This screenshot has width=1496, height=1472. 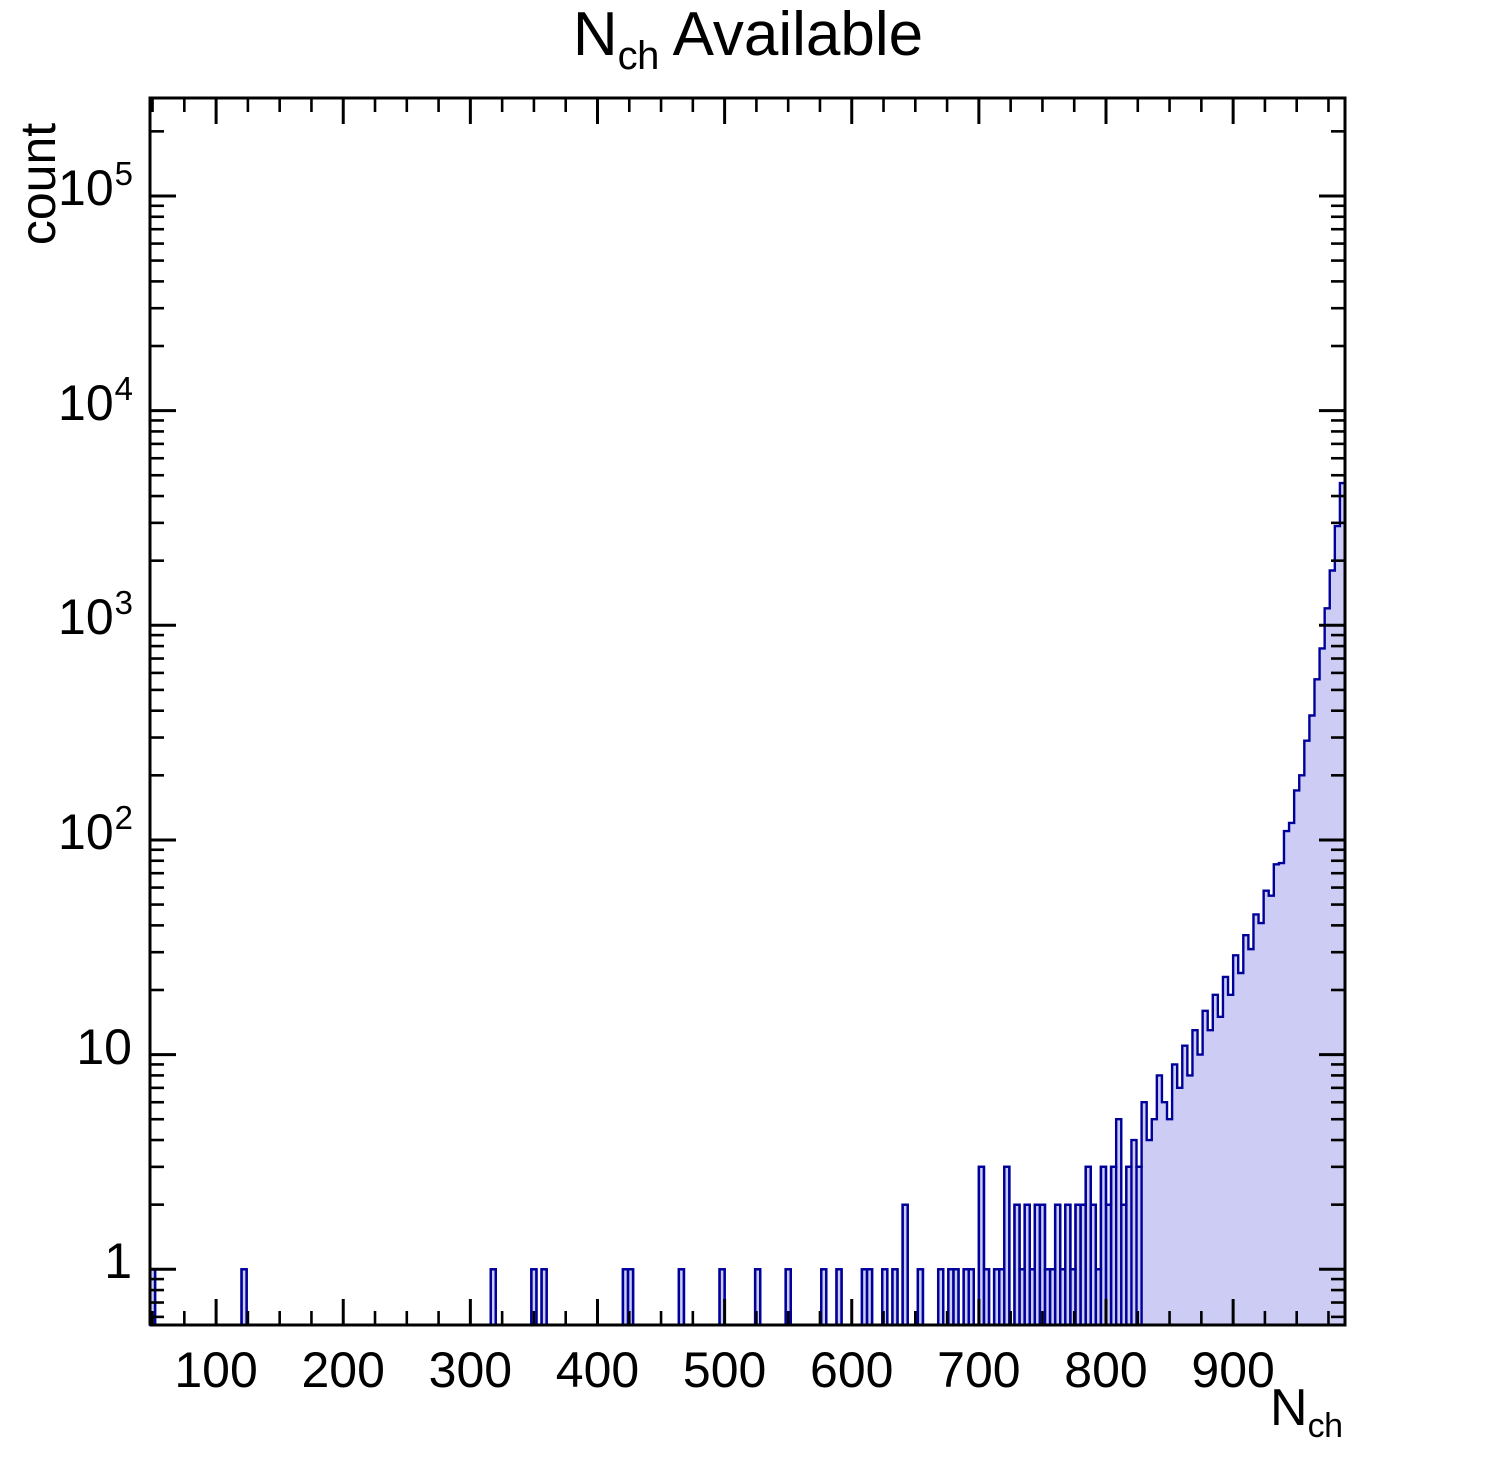 I want to click on title-main: N, so click(x=595, y=34).